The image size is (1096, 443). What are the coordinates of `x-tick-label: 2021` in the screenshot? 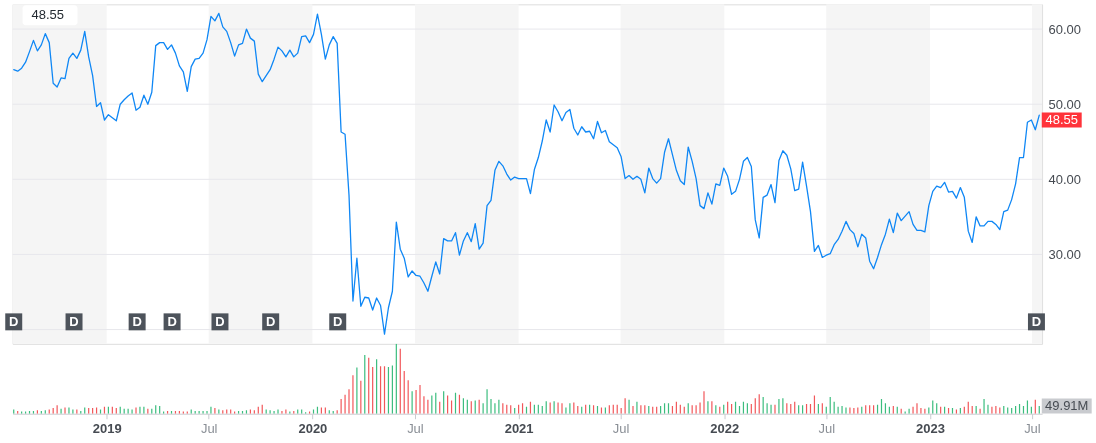 It's located at (519, 429).